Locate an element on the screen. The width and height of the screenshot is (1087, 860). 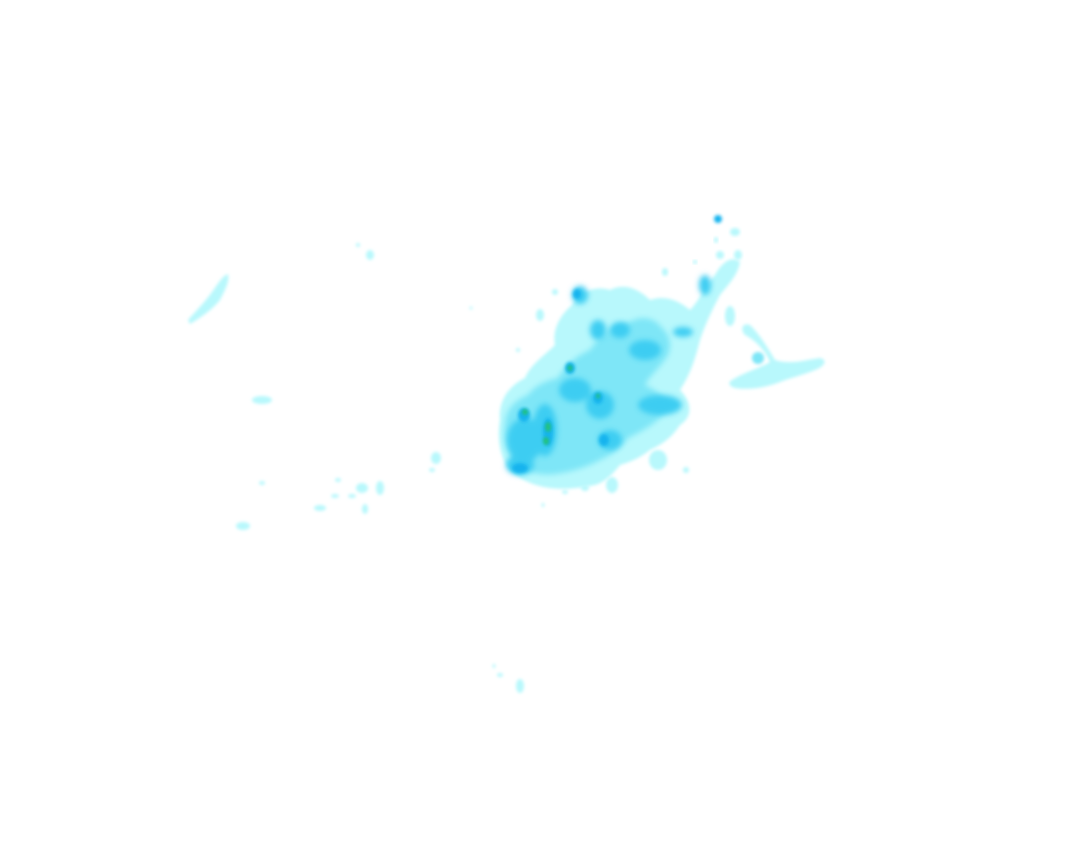
eastern-rain-band is located at coordinates (743, 308).